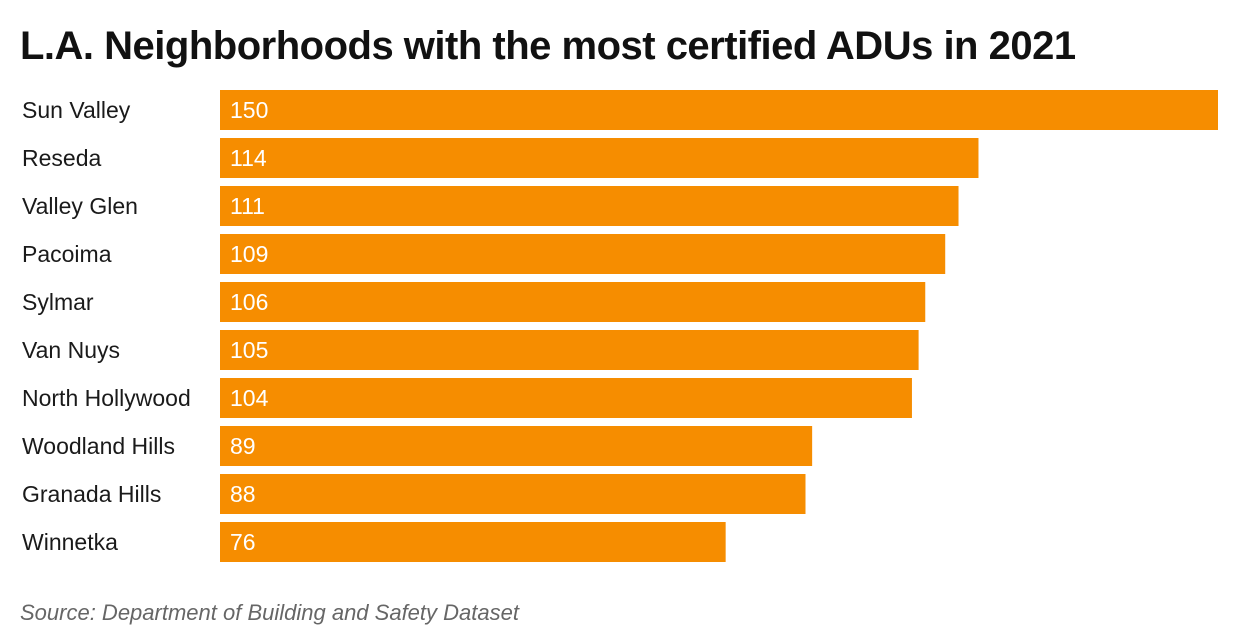  I want to click on category-label: Reseda, so click(61, 158).